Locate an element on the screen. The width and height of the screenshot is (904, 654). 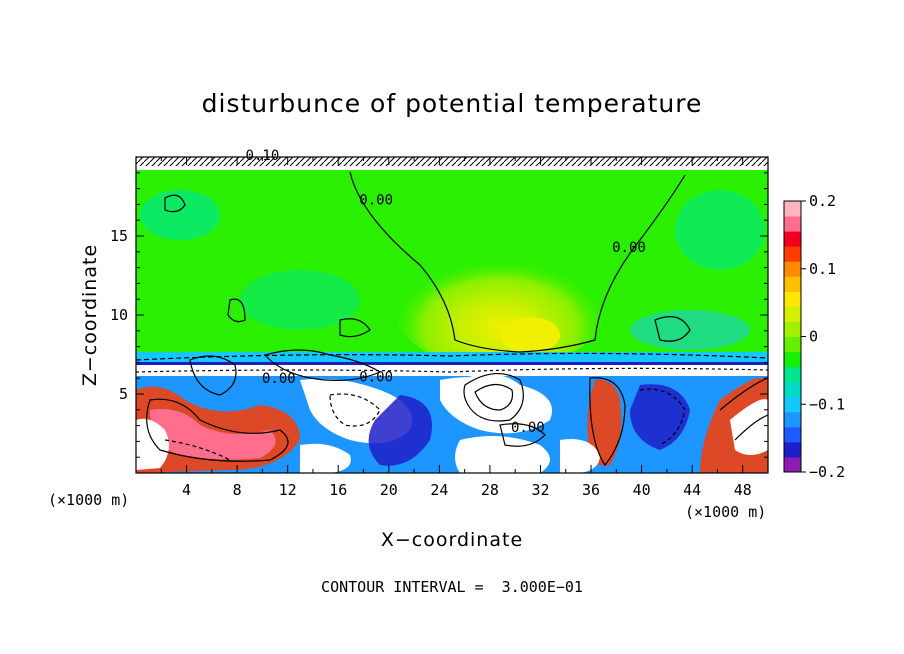
field-cool-patch-b is located at coordinates (720, 230).